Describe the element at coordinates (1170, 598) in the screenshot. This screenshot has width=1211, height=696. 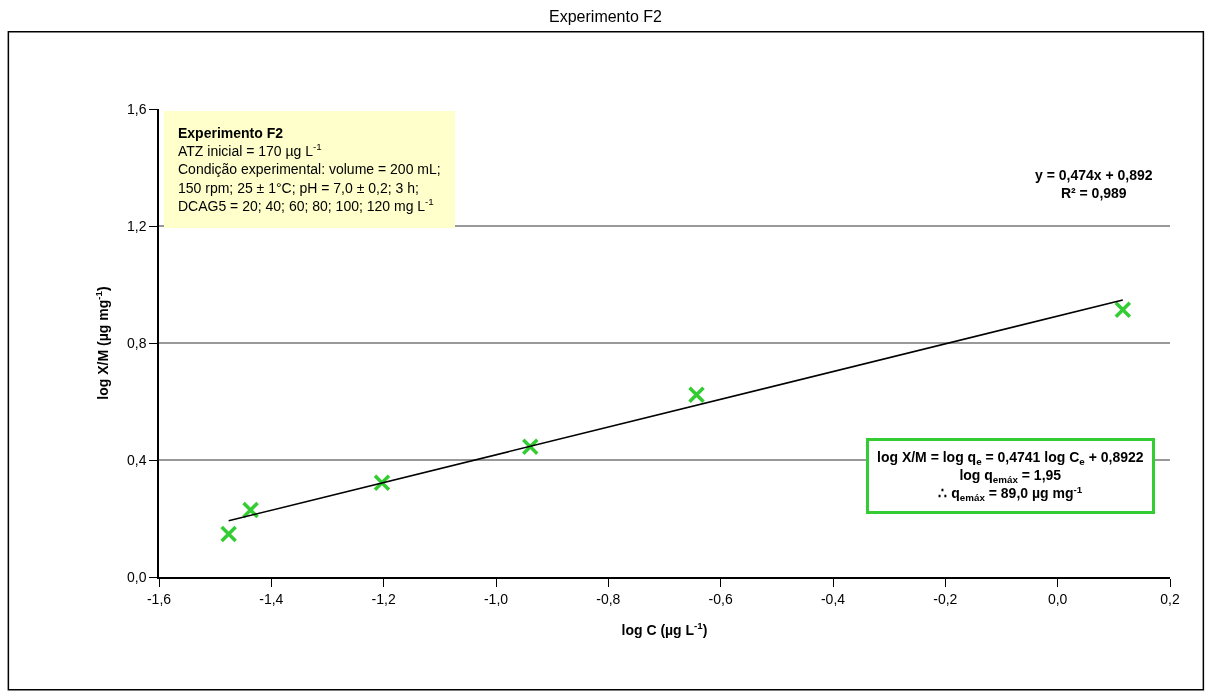
I see `x-tick-label: 0,2` at that location.